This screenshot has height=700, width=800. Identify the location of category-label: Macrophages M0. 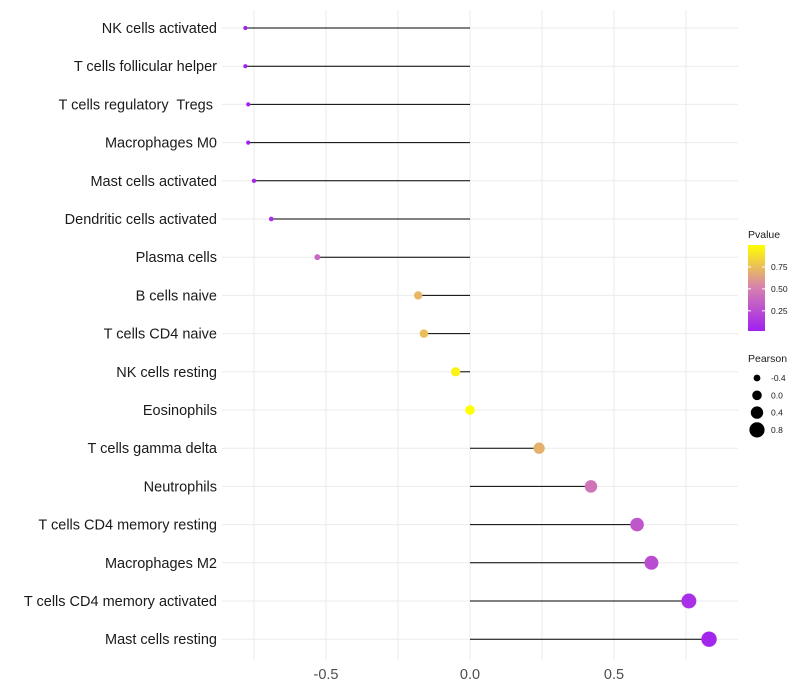
(161, 144).